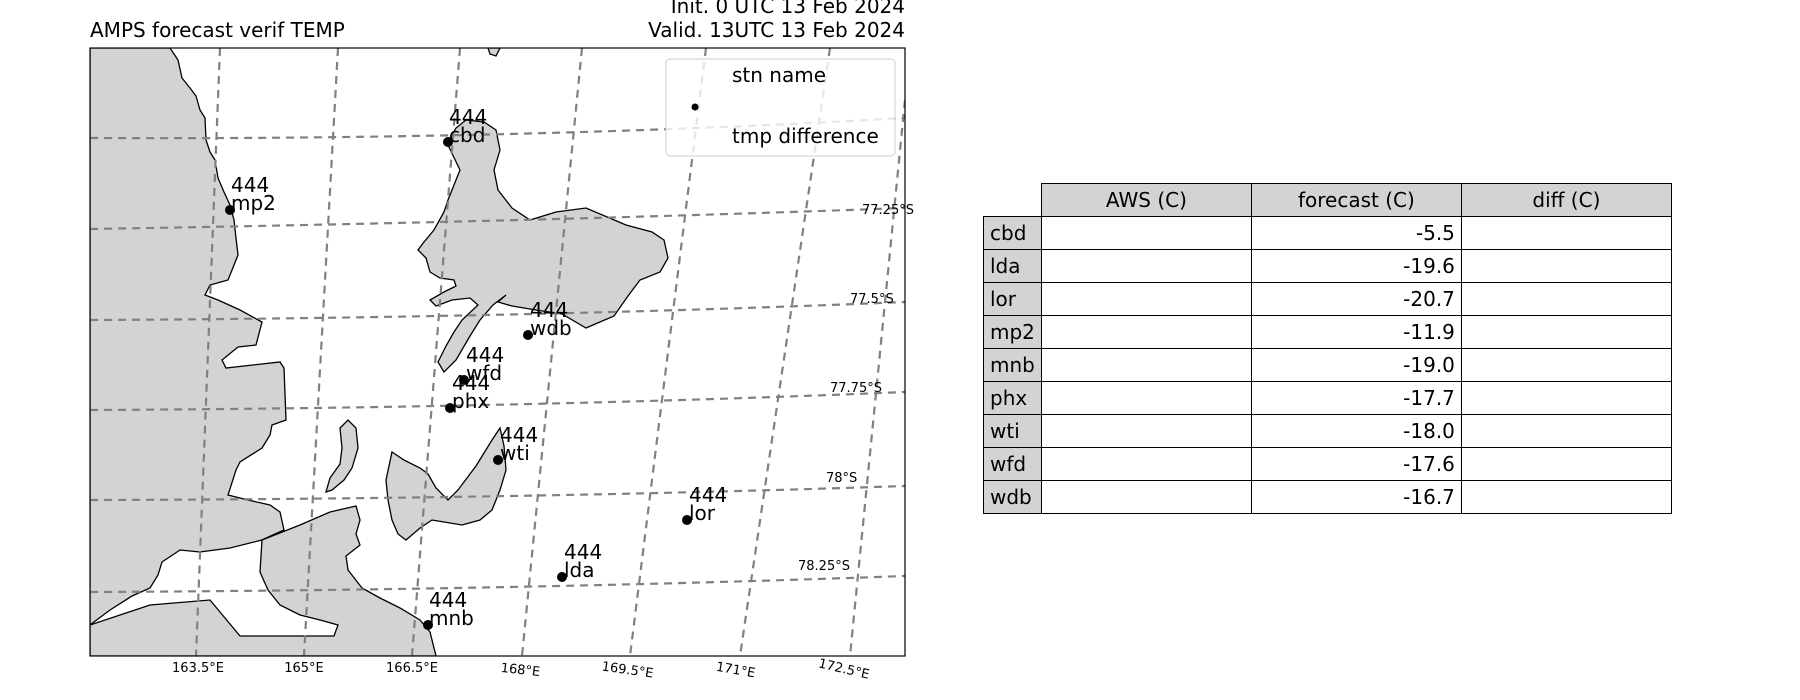 This screenshot has height=700, width=1800. I want to click on station-name: wdb, so click(551, 328).